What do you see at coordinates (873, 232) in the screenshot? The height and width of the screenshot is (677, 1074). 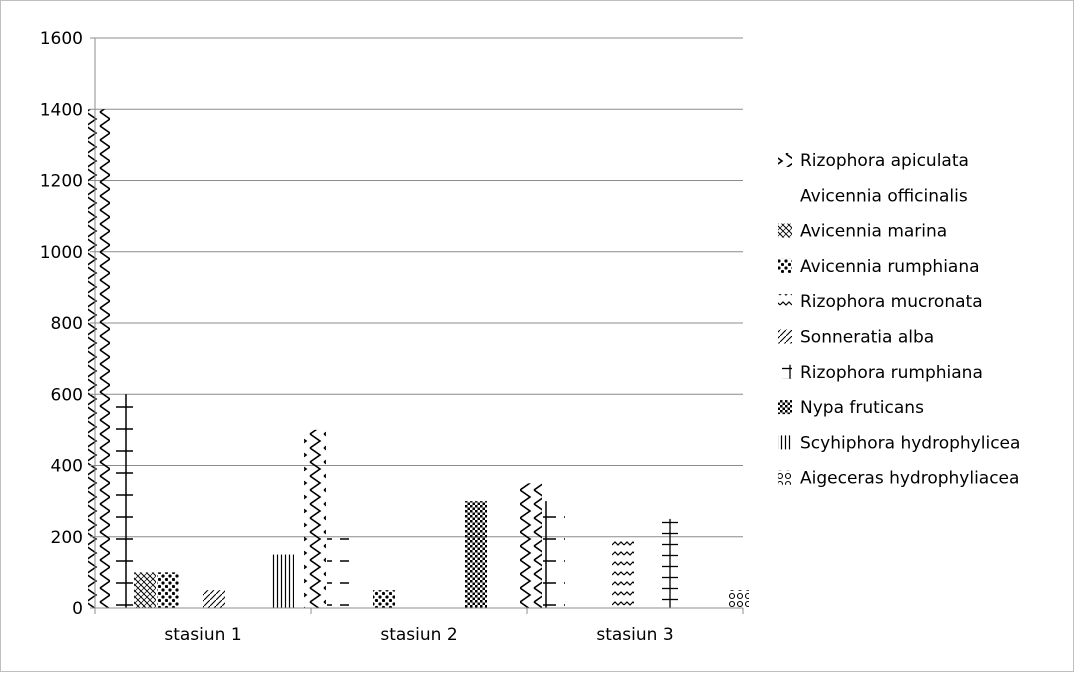 I see `legend-label: Avicennia marina` at bounding box center [873, 232].